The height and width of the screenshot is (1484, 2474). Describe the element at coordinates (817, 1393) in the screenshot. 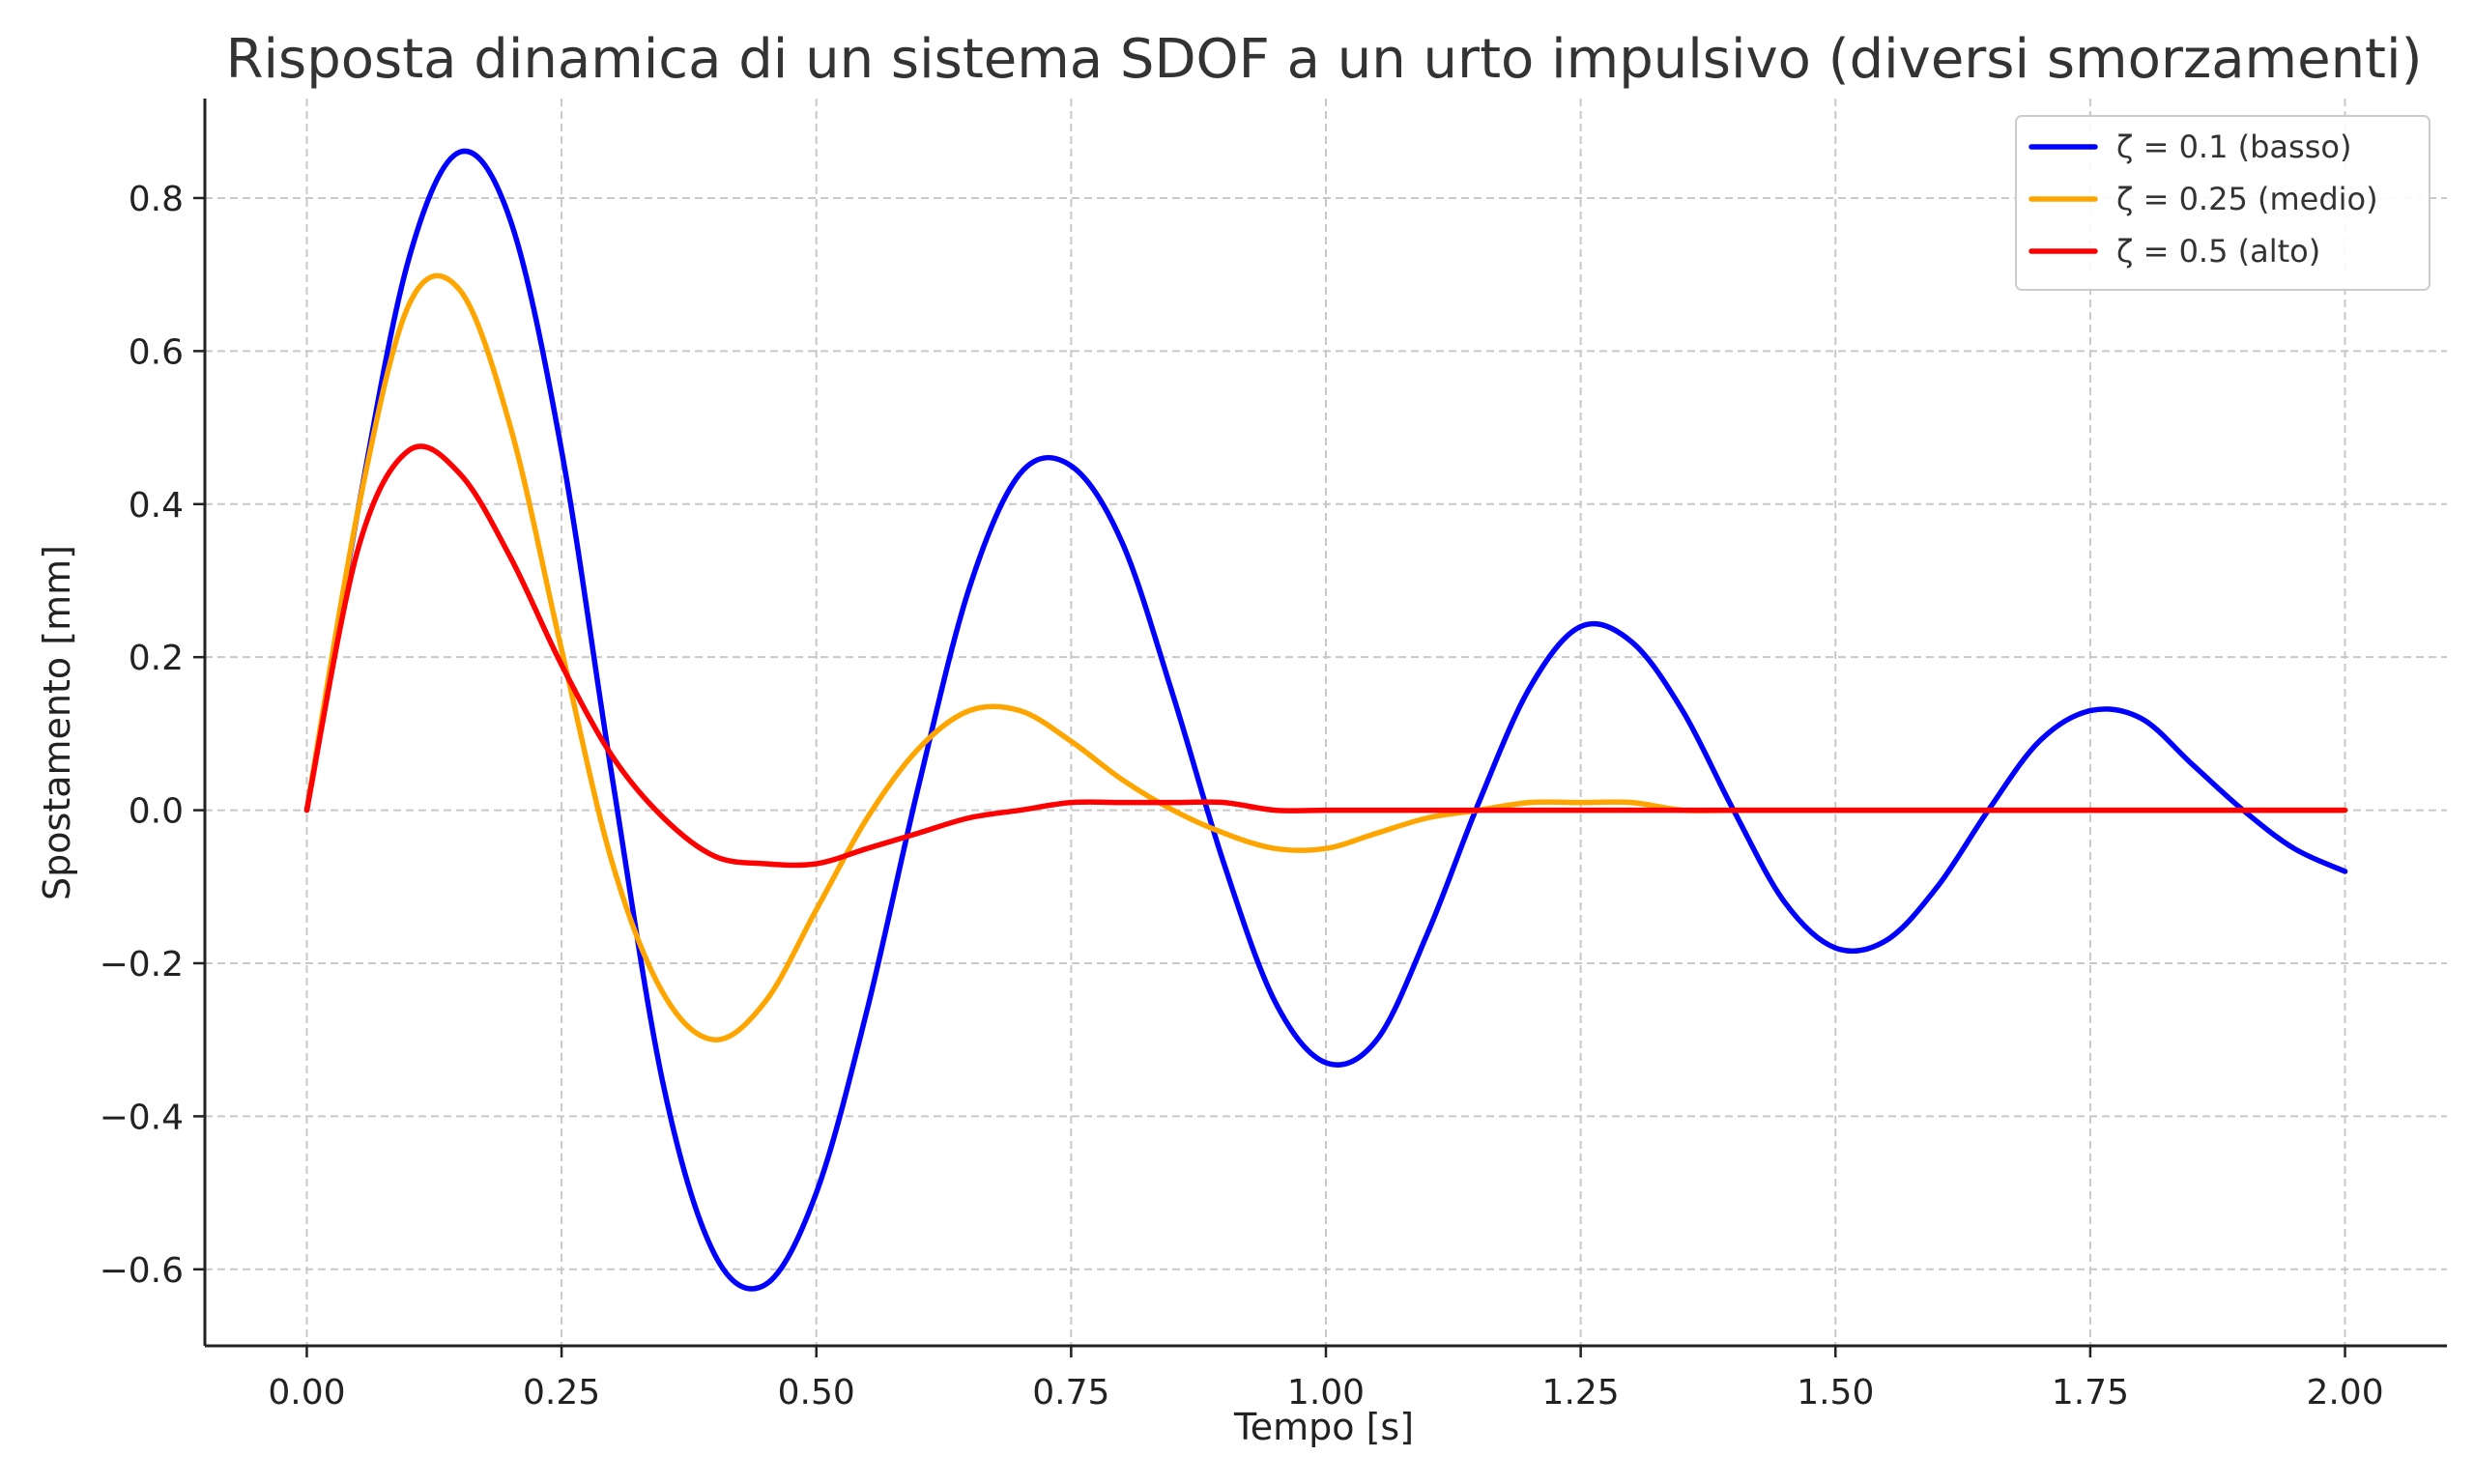

I see `x-tick-label: 0.50` at that location.